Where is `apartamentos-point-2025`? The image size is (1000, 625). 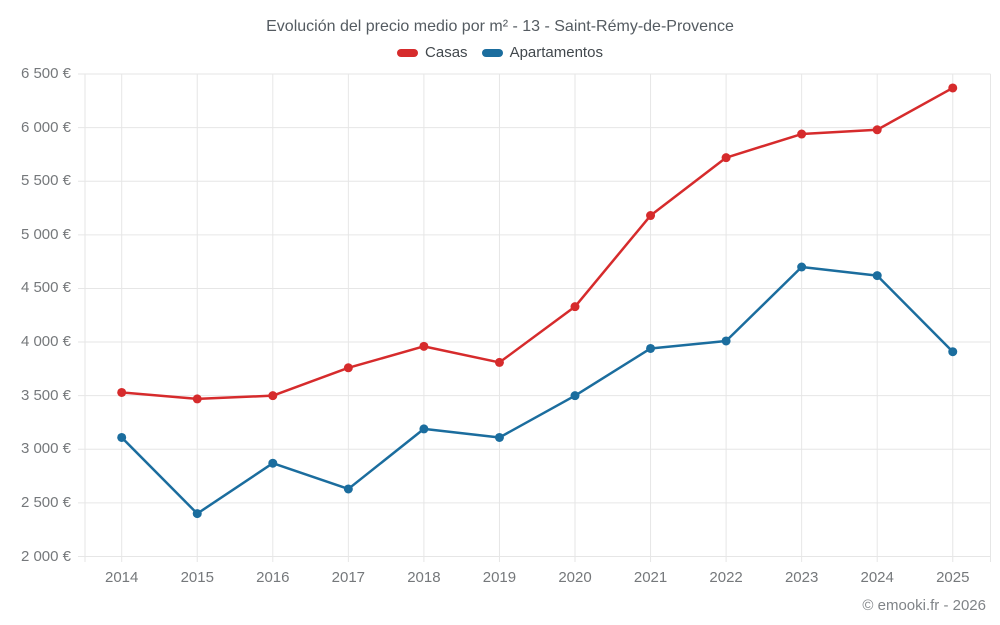
apartamentos-point-2025 is located at coordinates (953, 352).